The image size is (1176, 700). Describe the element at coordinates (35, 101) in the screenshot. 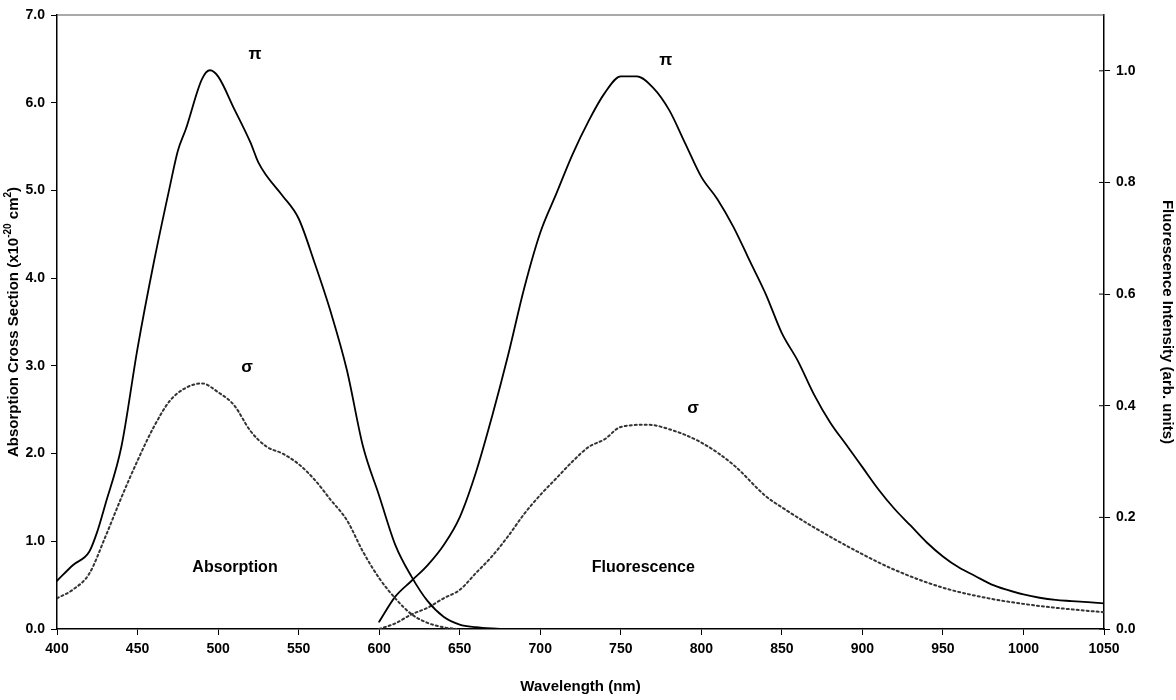

I see `y-tick-label: 6.0` at that location.